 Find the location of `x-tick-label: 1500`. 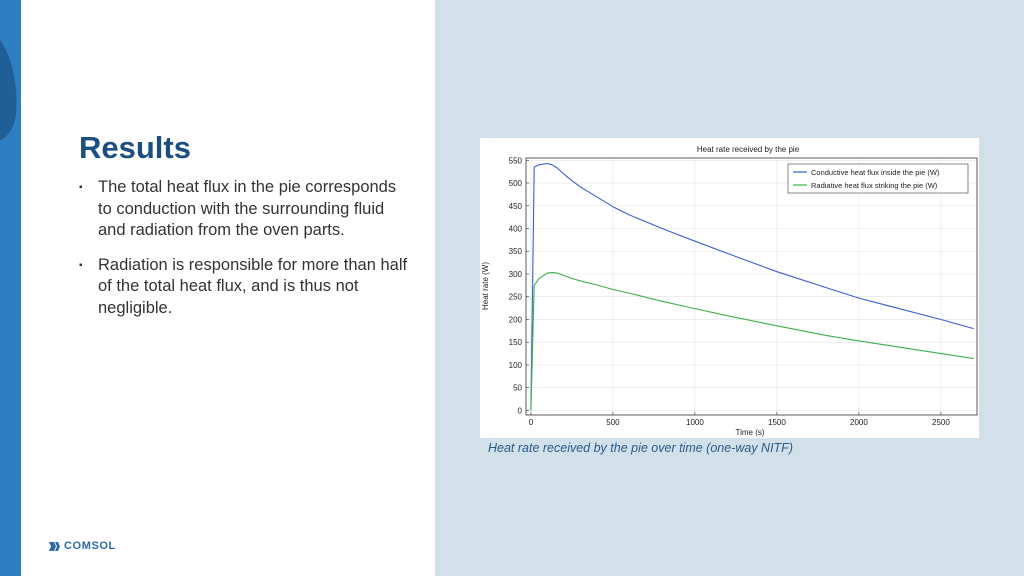

x-tick-label: 1500 is located at coordinates (777, 422).